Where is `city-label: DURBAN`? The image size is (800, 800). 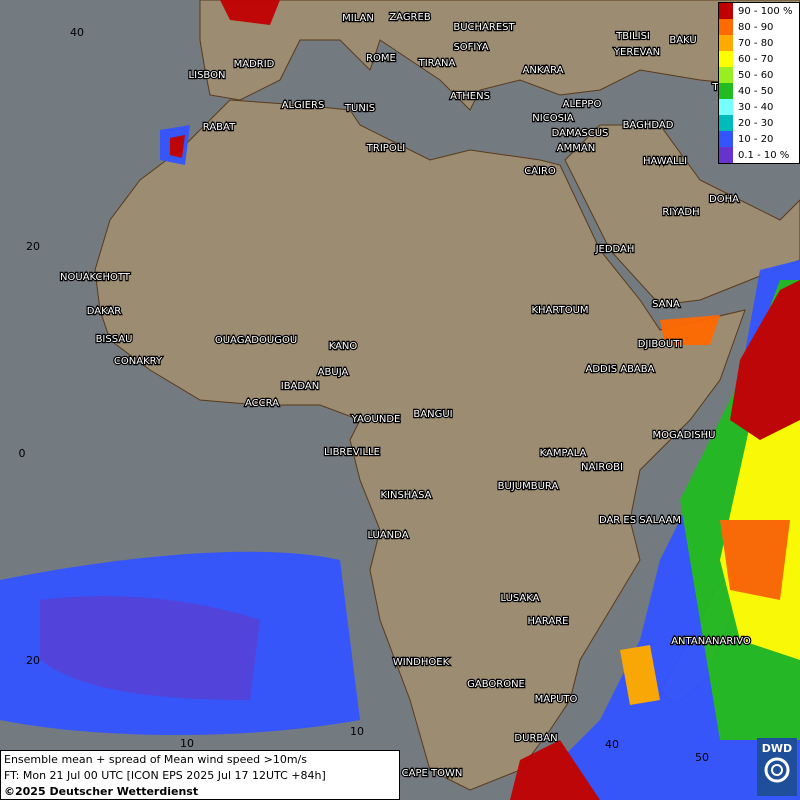 city-label: DURBAN is located at coordinates (535, 738).